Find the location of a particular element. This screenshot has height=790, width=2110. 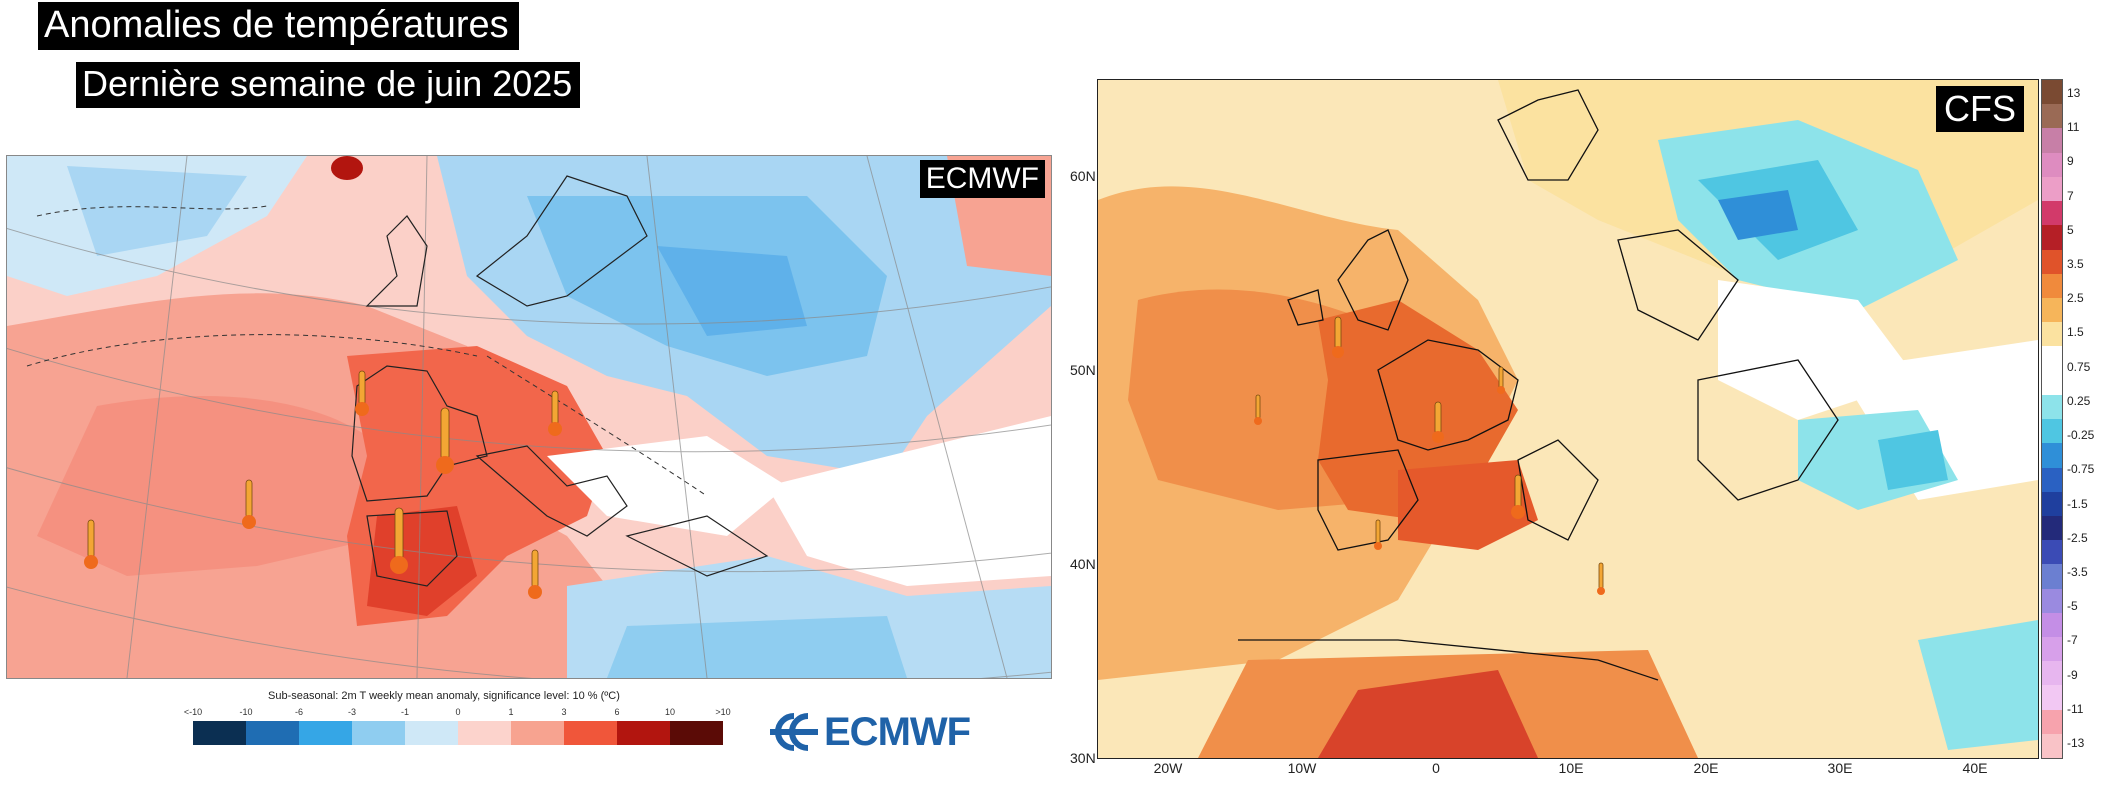

lon-label-10w: 10W is located at coordinates (1302, 768).